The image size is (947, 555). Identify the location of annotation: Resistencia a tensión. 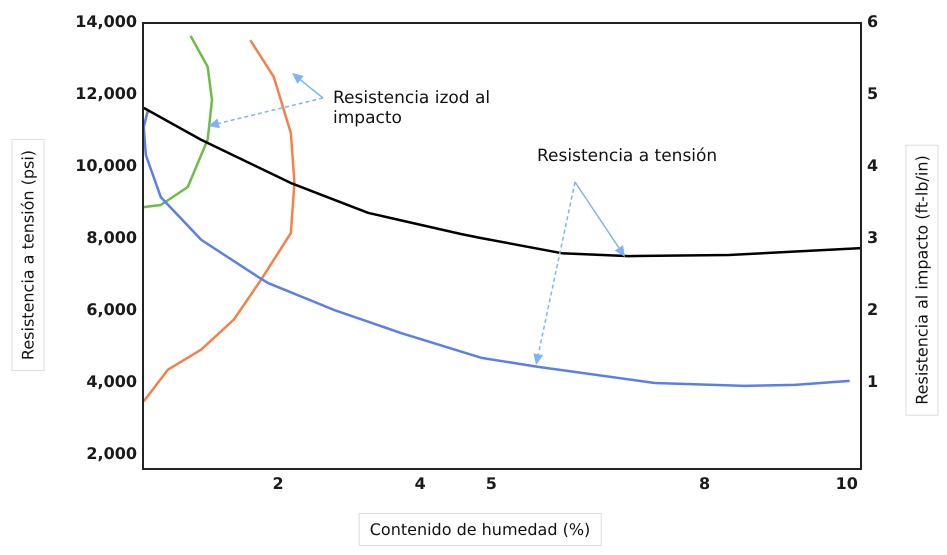
(627, 156).